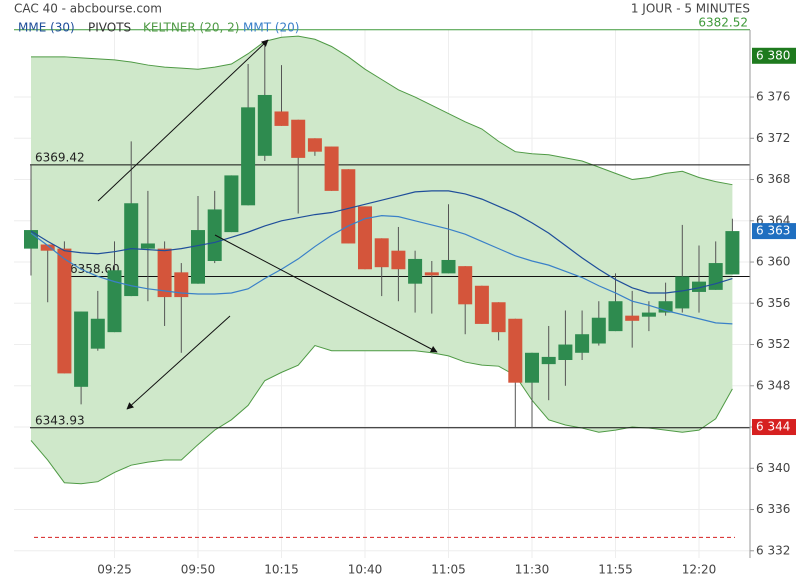  I want to click on y-tick-label: 6 372, so click(773, 138).